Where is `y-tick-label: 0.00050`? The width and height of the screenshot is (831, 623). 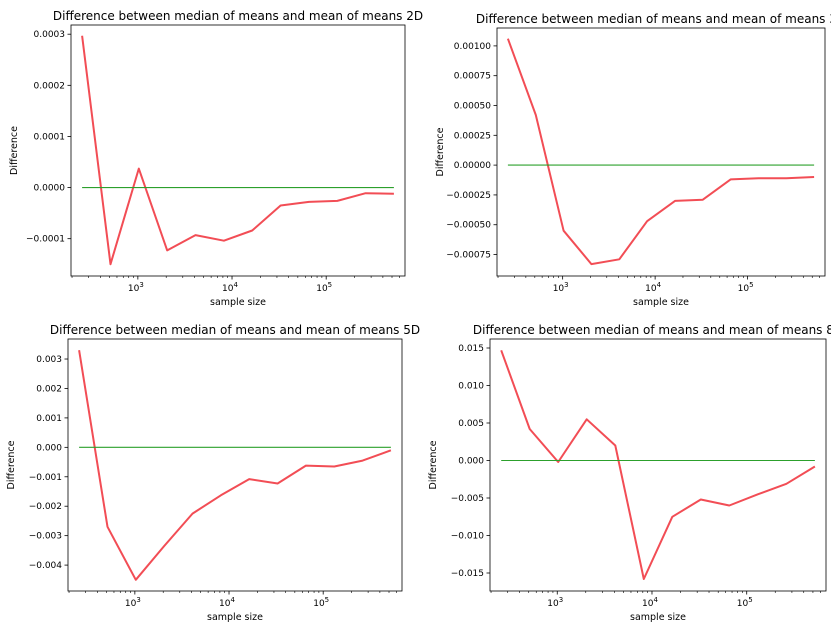 y-tick-label: 0.00050 is located at coordinates (472, 107).